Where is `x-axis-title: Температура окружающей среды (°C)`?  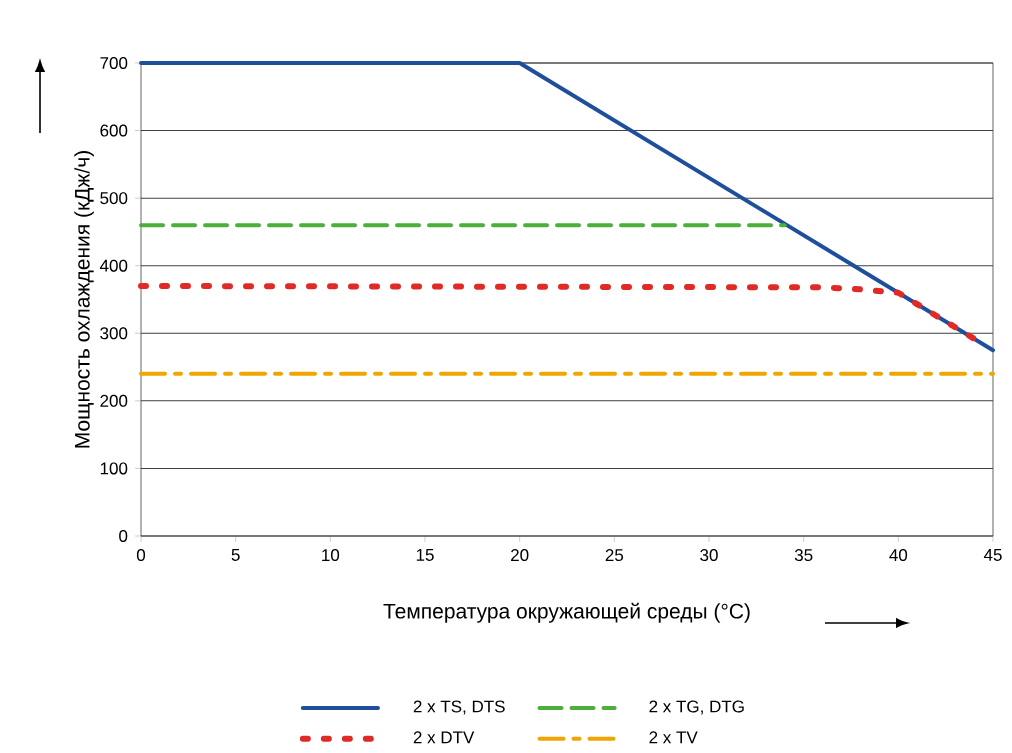 x-axis-title: Температура окружающей среды (°C) is located at coordinates (566, 612).